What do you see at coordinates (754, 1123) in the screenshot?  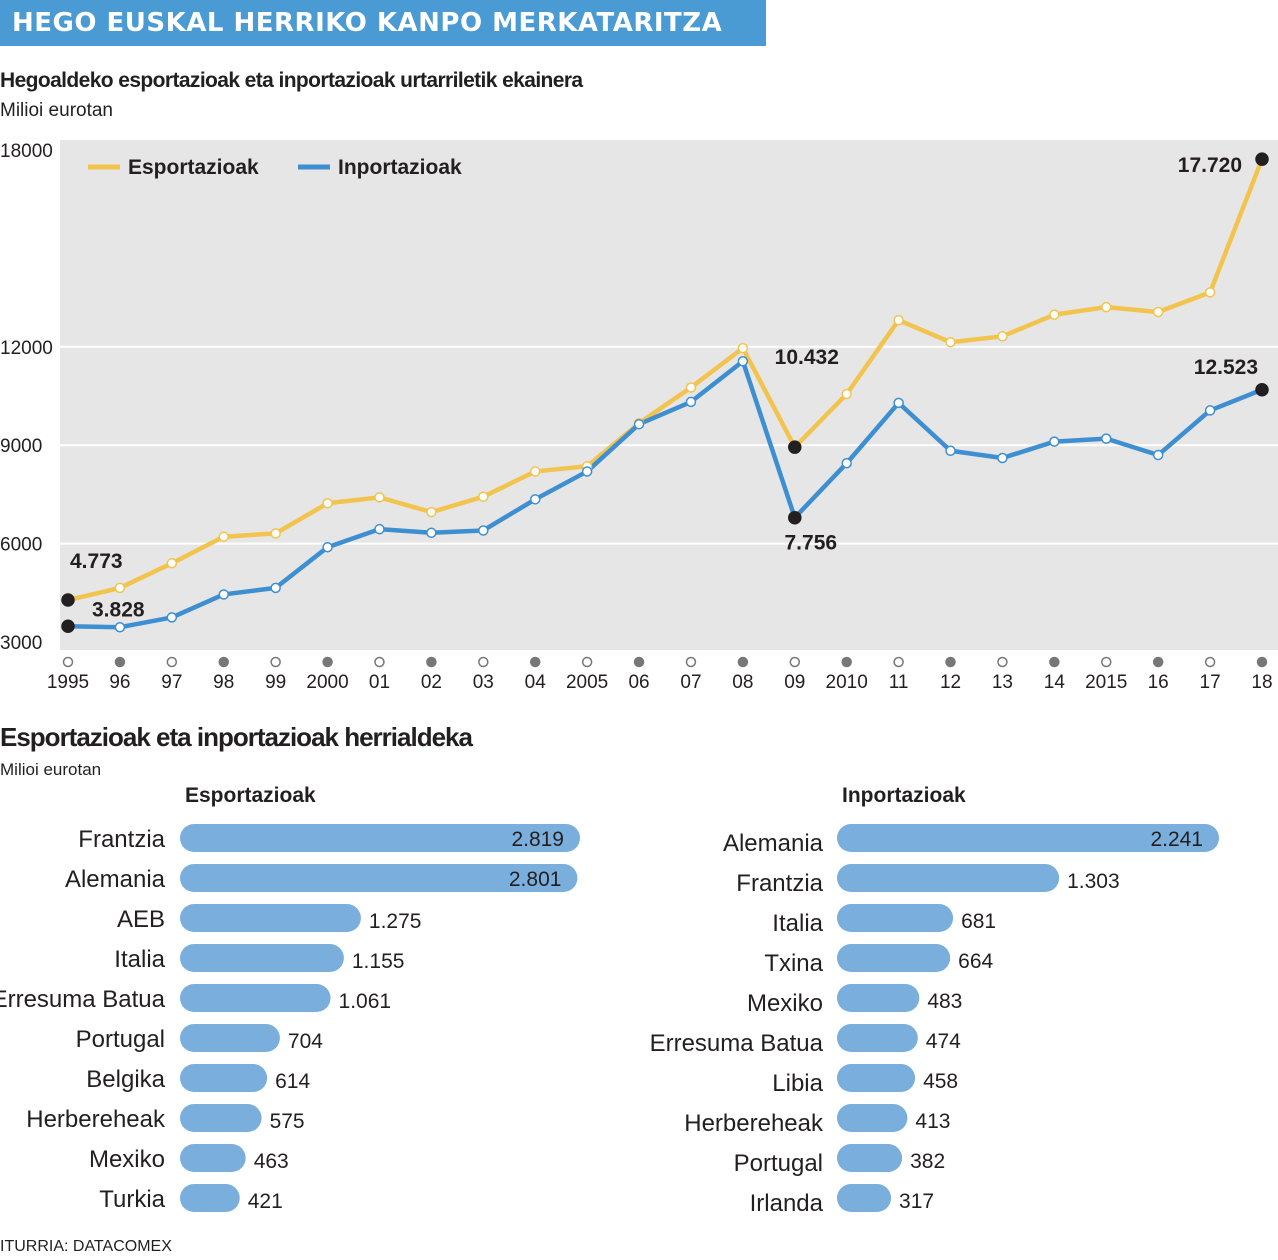 I see `bar-category-label: Herbereheak` at bounding box center [754, 1123].